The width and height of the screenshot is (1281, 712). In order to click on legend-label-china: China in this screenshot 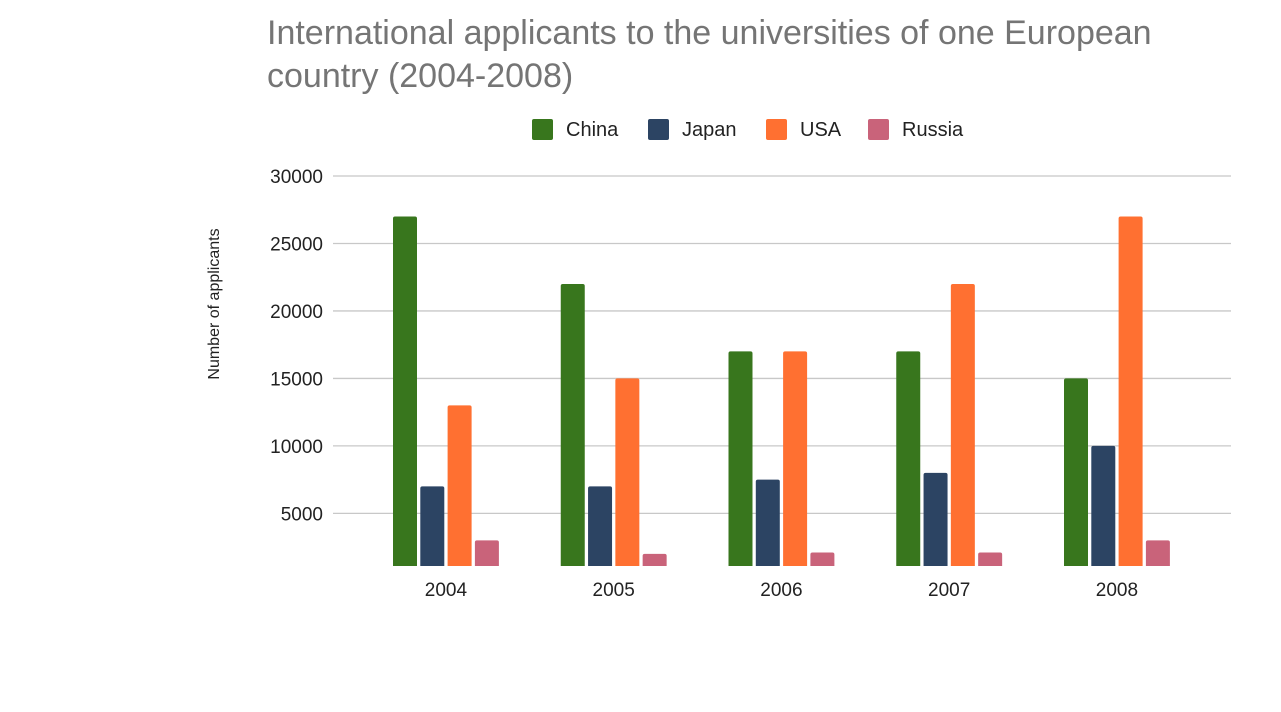, I will do `click(592, 130)`.